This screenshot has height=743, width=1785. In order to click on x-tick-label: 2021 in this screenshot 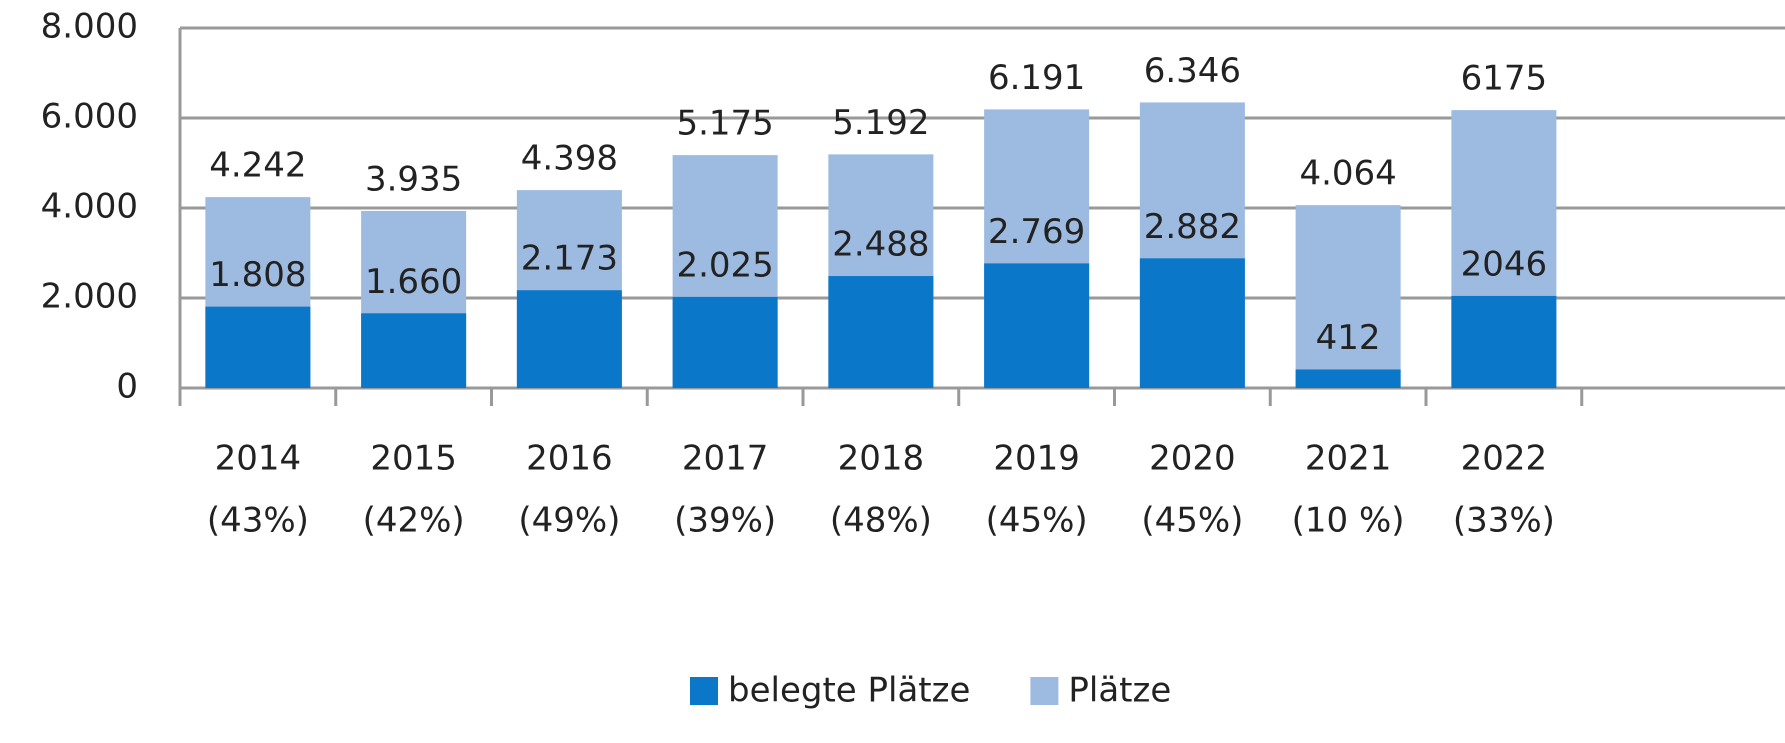, I will do `click(1348, 459)`.